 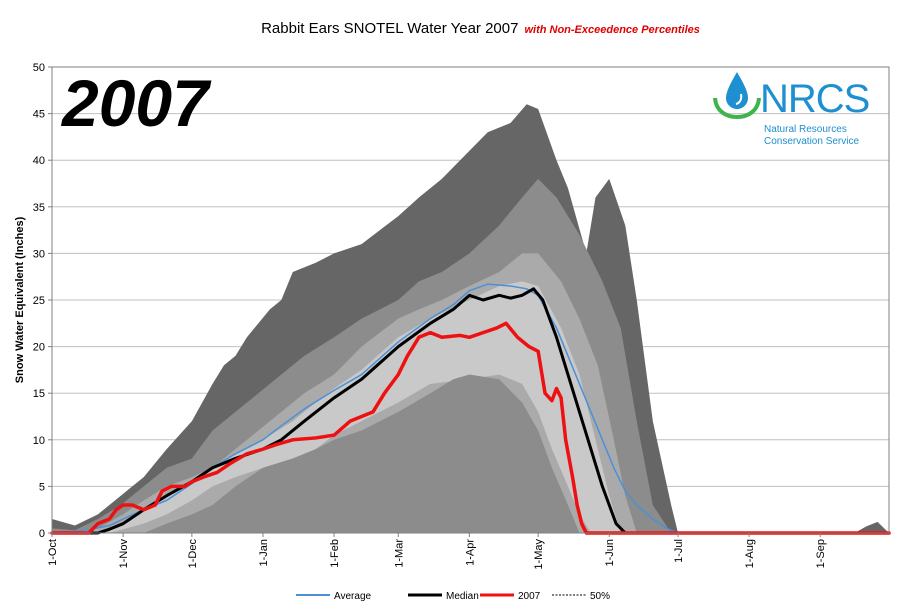 I want to click on y-tick-label-9: 45, so click(x=39, y=115).